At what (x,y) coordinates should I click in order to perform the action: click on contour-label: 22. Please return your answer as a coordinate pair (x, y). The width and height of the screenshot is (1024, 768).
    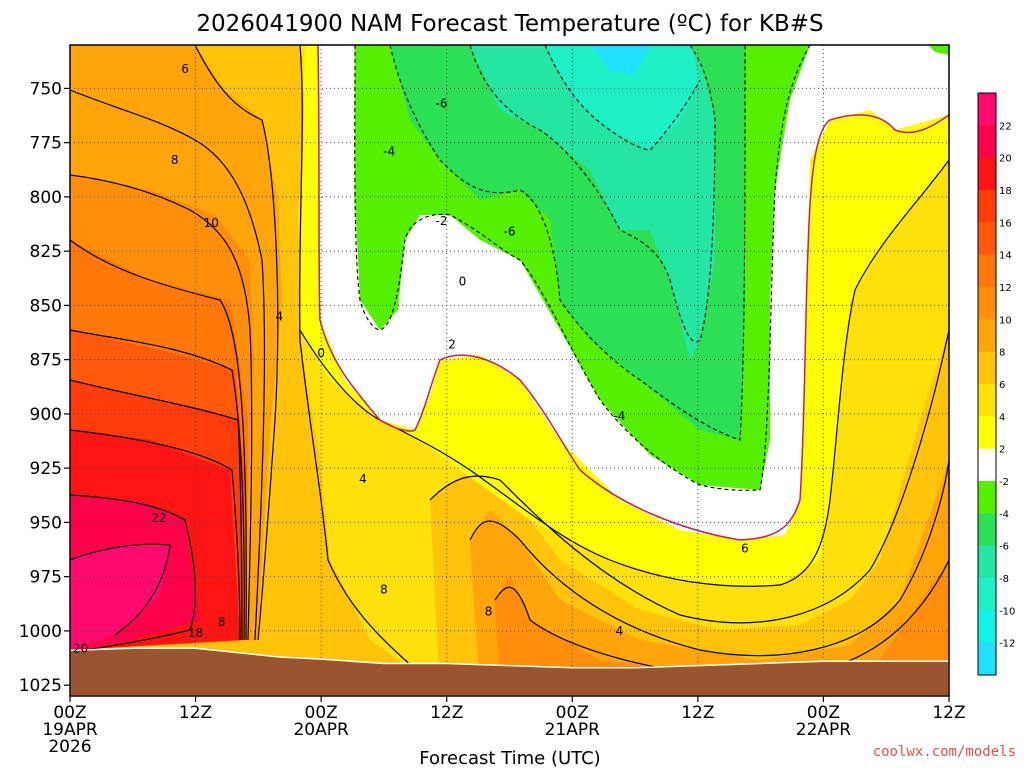
    Looking at the image, I should click on (158, 518).